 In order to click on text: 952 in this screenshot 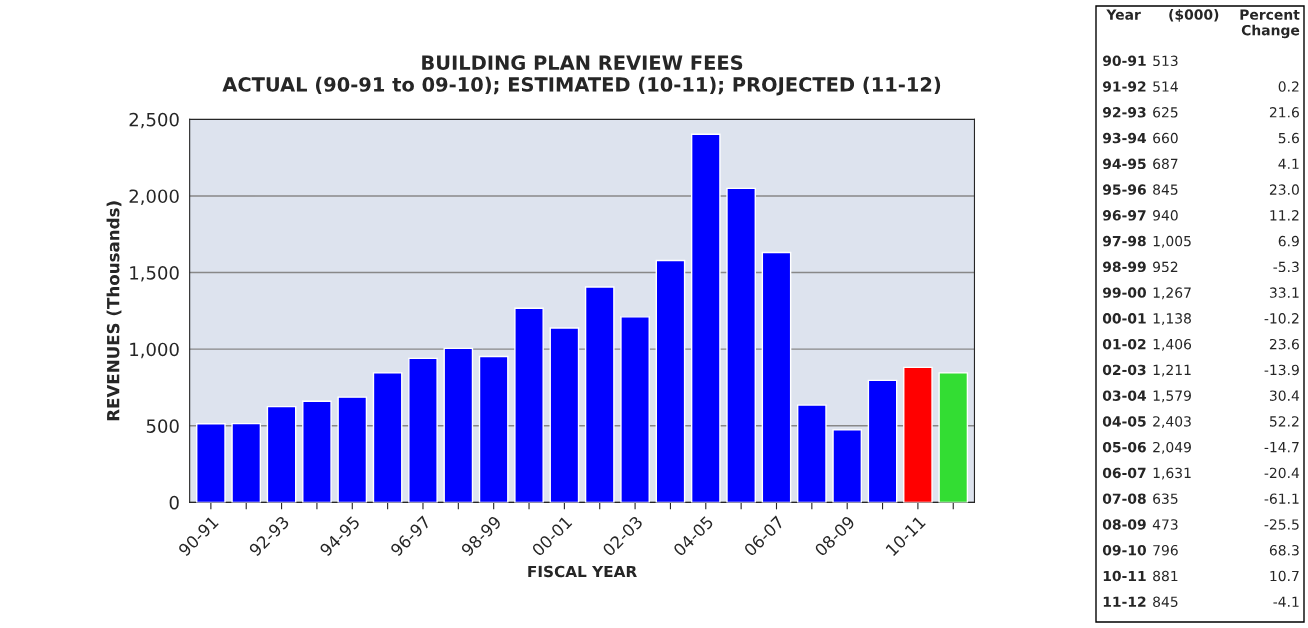, I will do `click(1165, 267)`.